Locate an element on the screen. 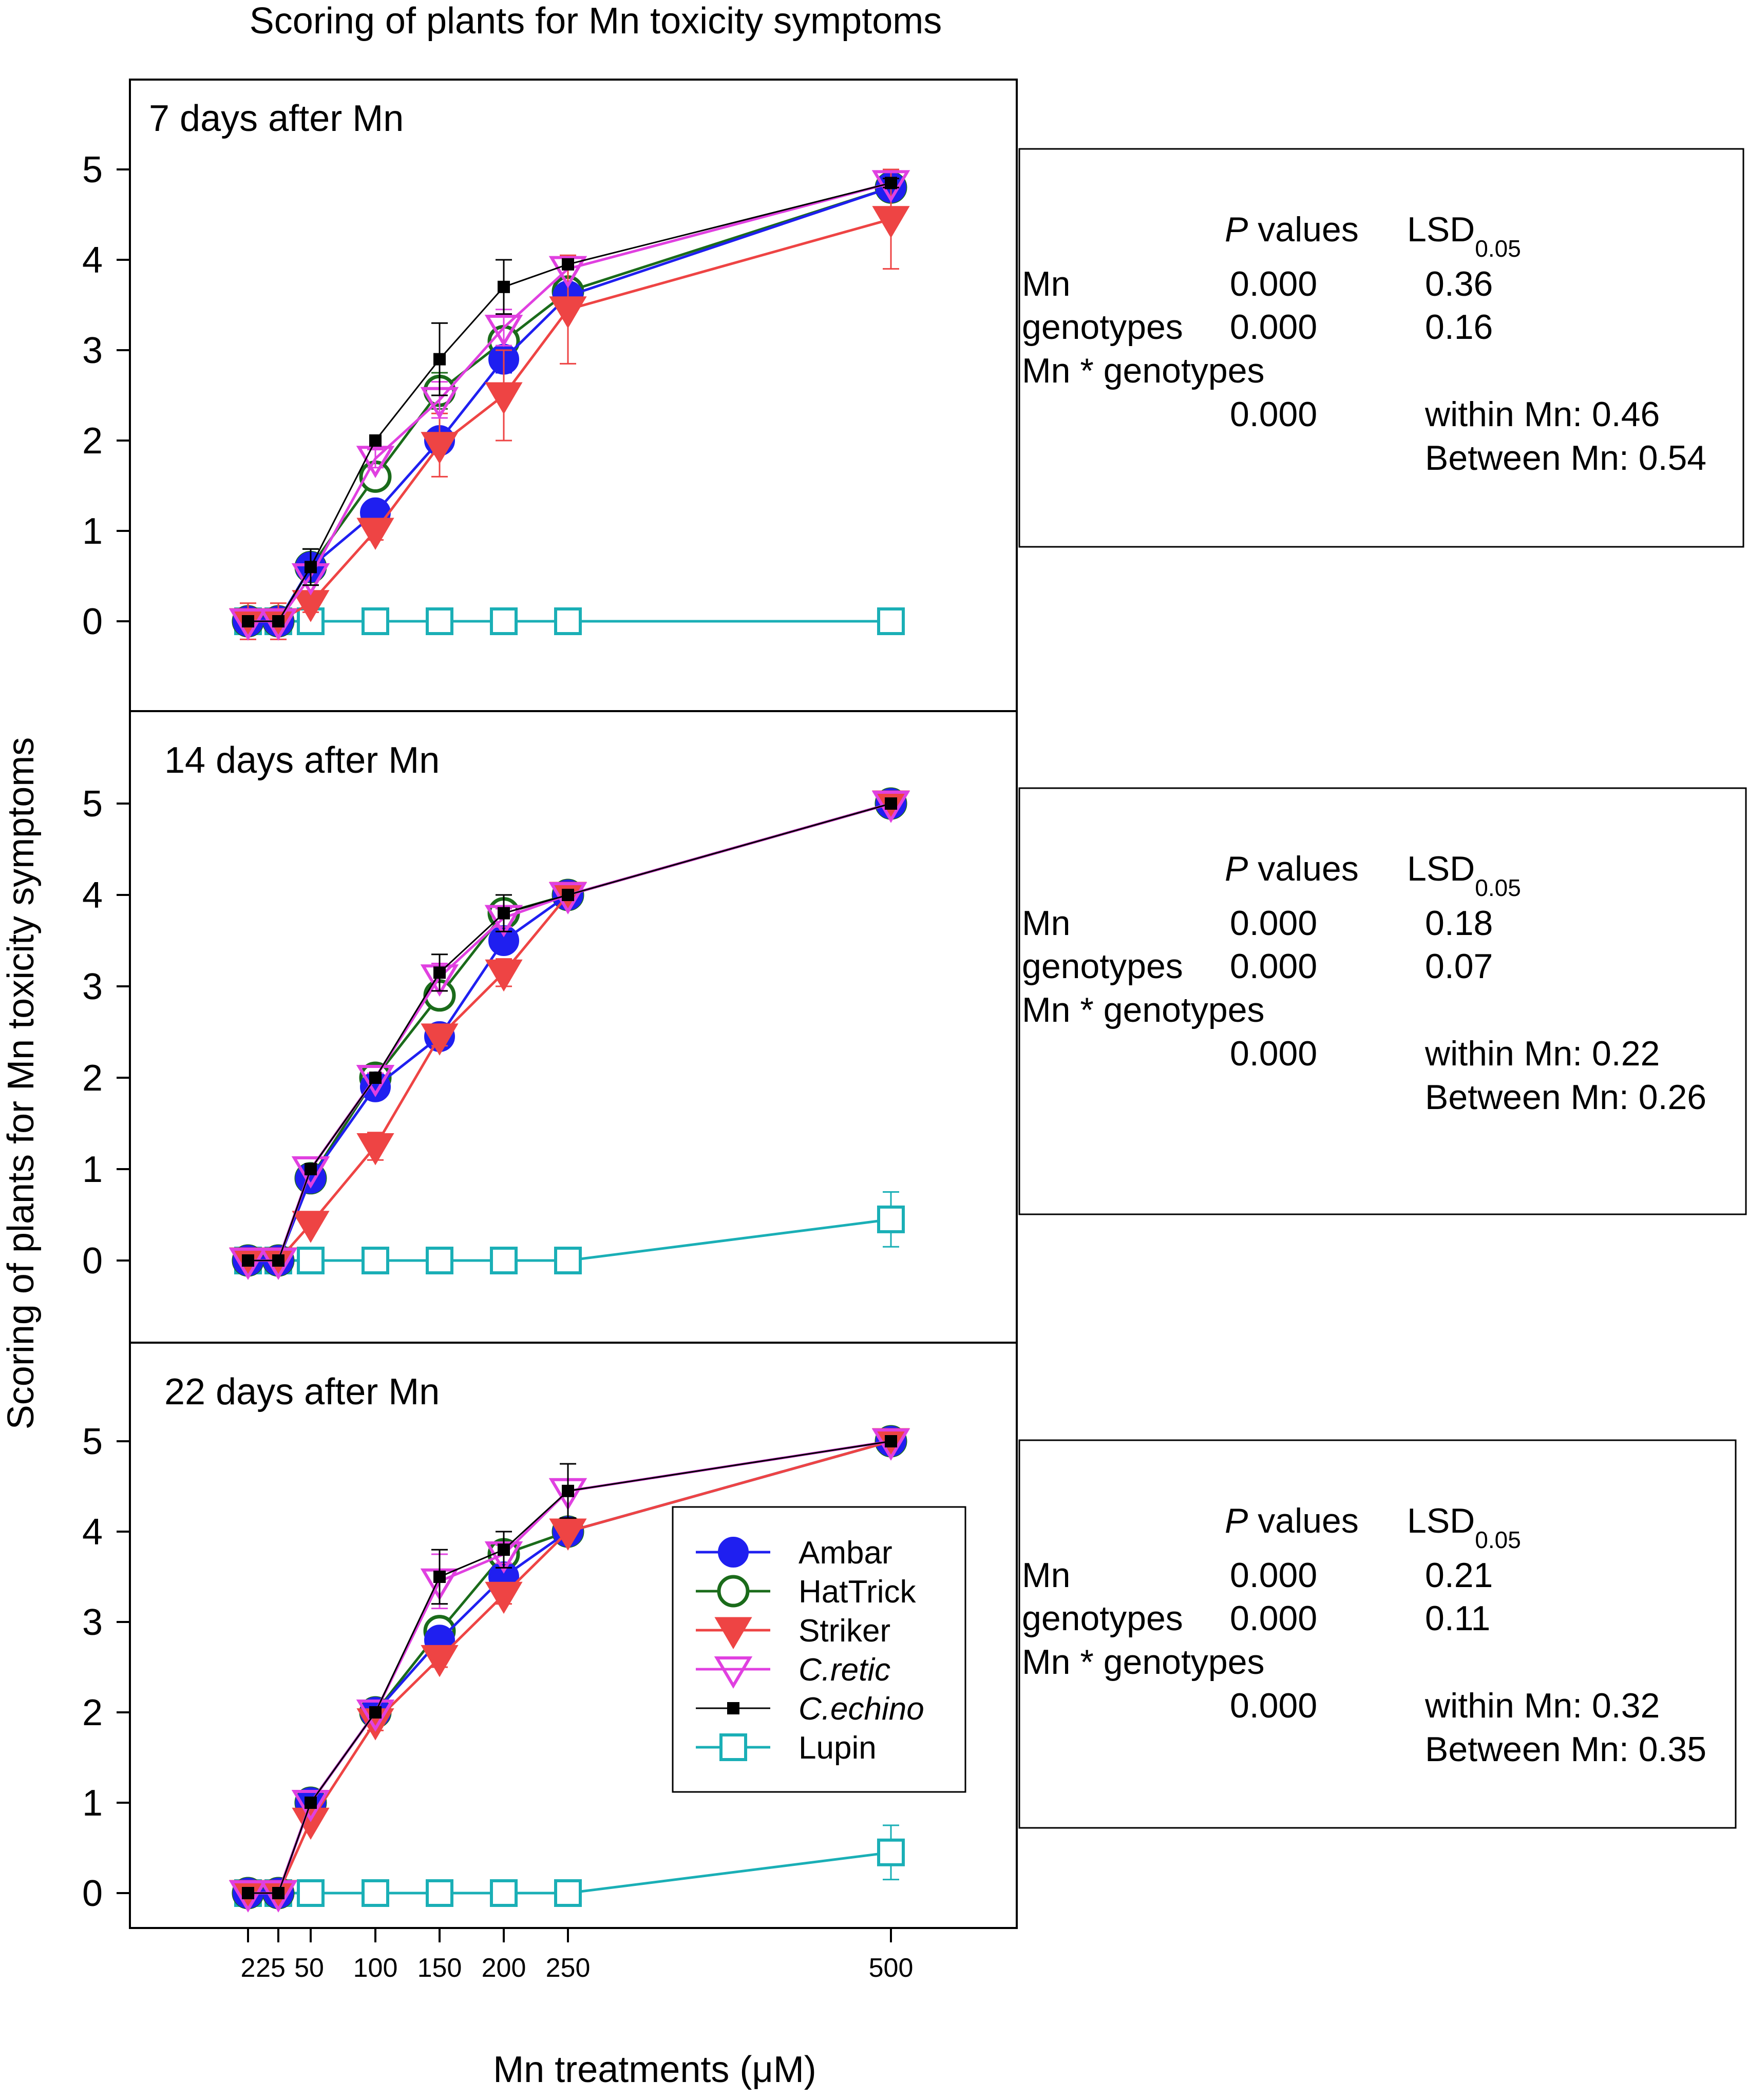 This screenshot has height=2100, width=1748. series-line-striker is located at coordinates (569, 1032).